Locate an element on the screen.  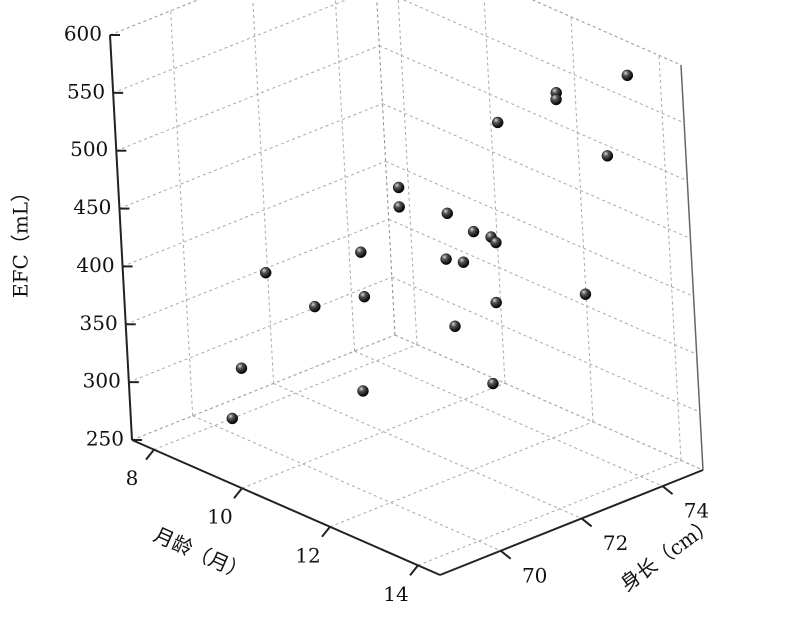
x-axis is located at coordinates (286, 507).